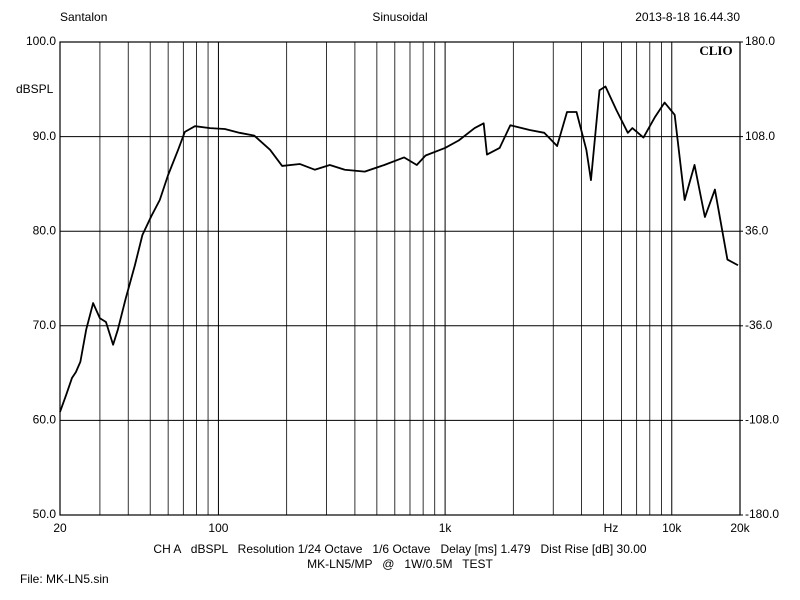  Describe the element at coordinates (759, 325) in the screenshot. I see `y2-tick-label: -36.0` at that location.